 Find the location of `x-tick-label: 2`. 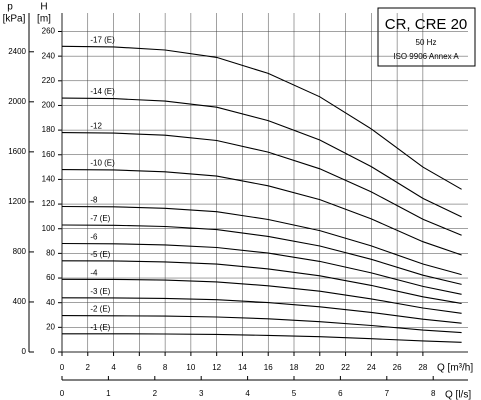

x-tick-label: 2 is located at coordinates (88, 367).